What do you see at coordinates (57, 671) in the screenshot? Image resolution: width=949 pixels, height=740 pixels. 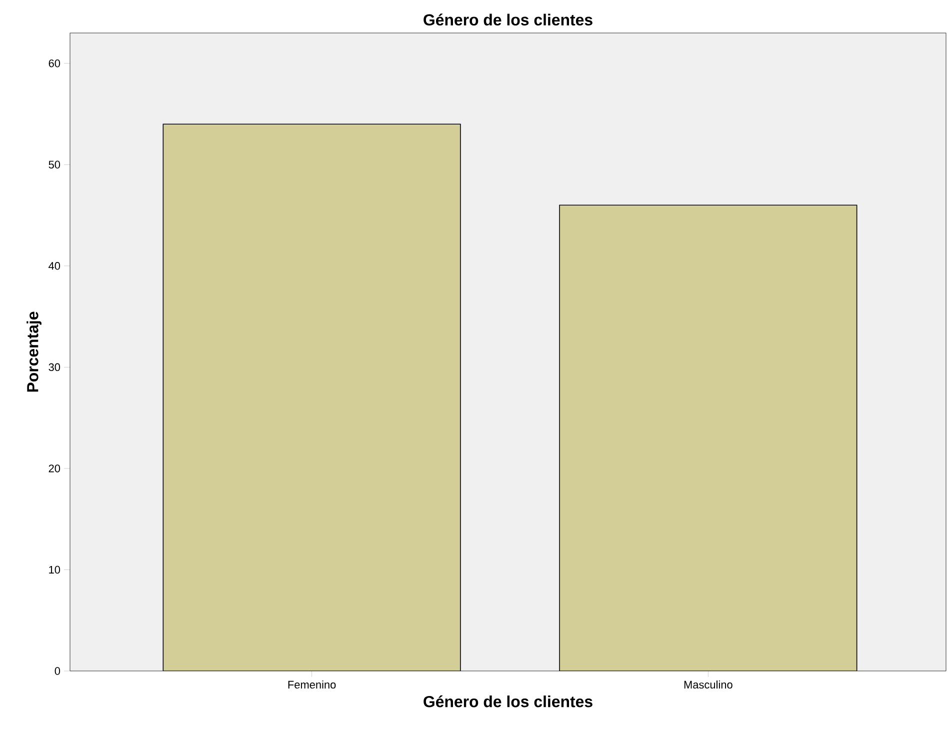 I see `y-tick-label: 0` at bounding box center [57, 671].